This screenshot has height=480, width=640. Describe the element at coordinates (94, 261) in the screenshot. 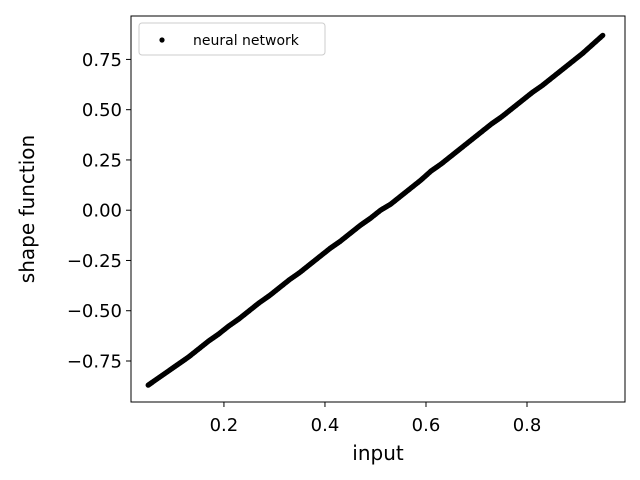

I see `y-tick-label: −0.25` at that location.